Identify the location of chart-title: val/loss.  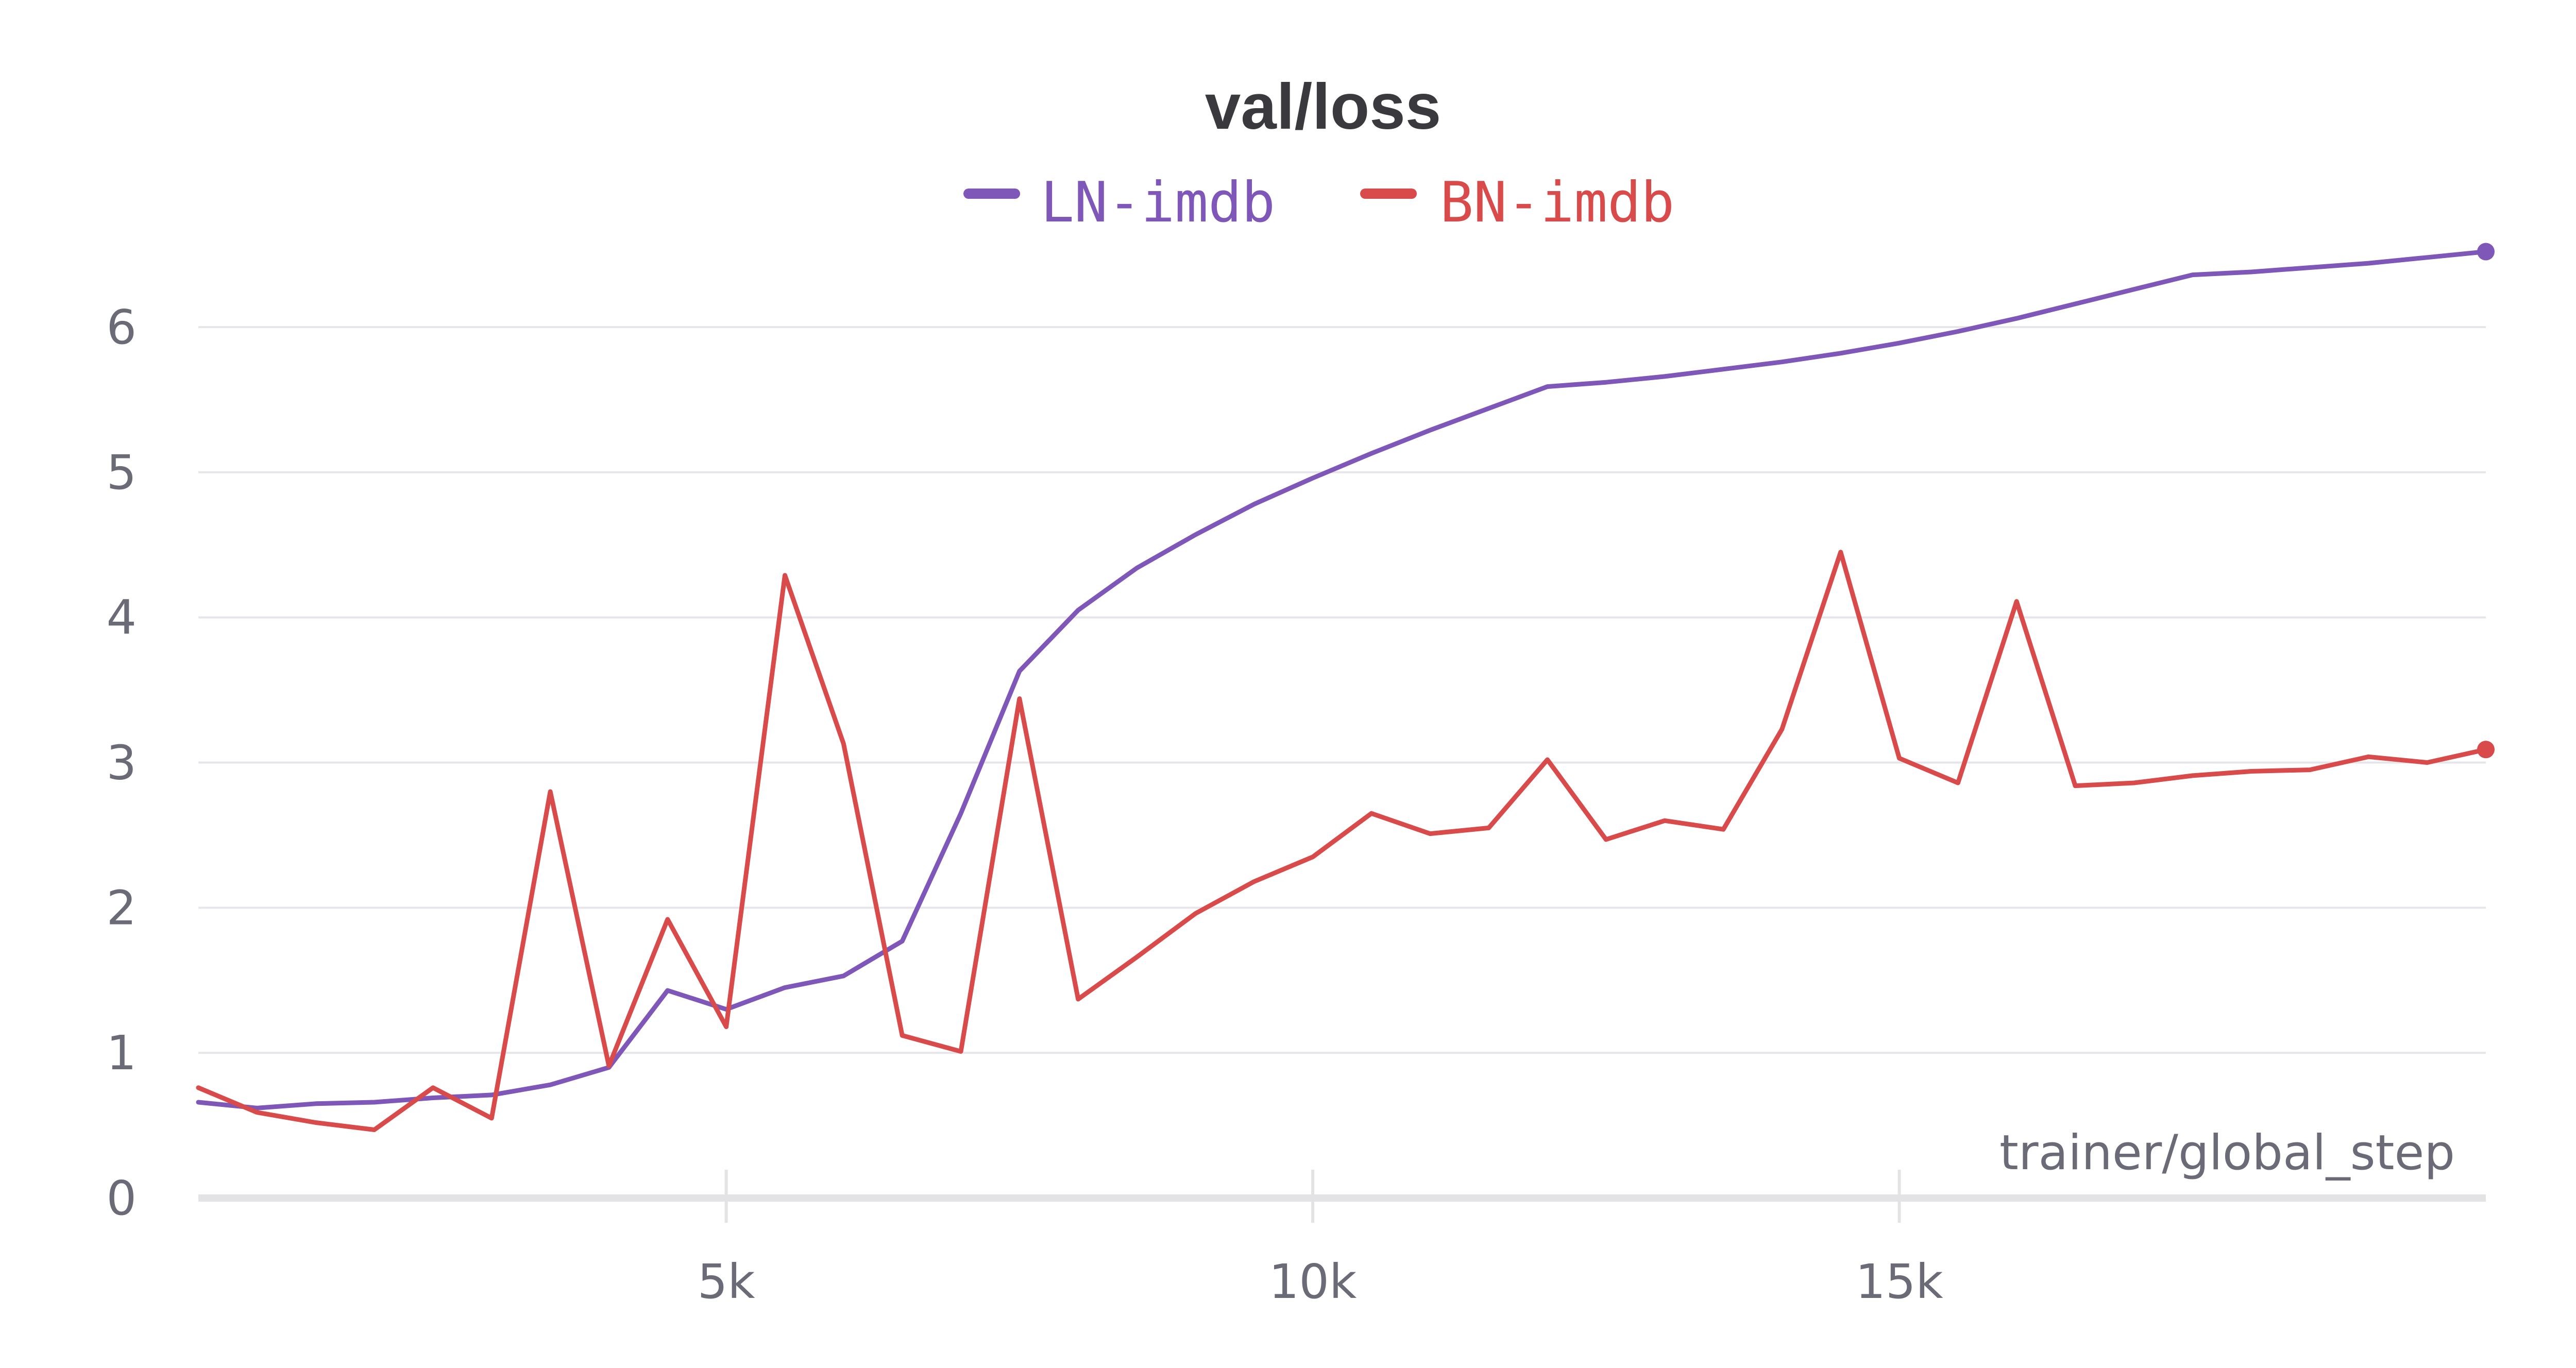
(1323, 107).